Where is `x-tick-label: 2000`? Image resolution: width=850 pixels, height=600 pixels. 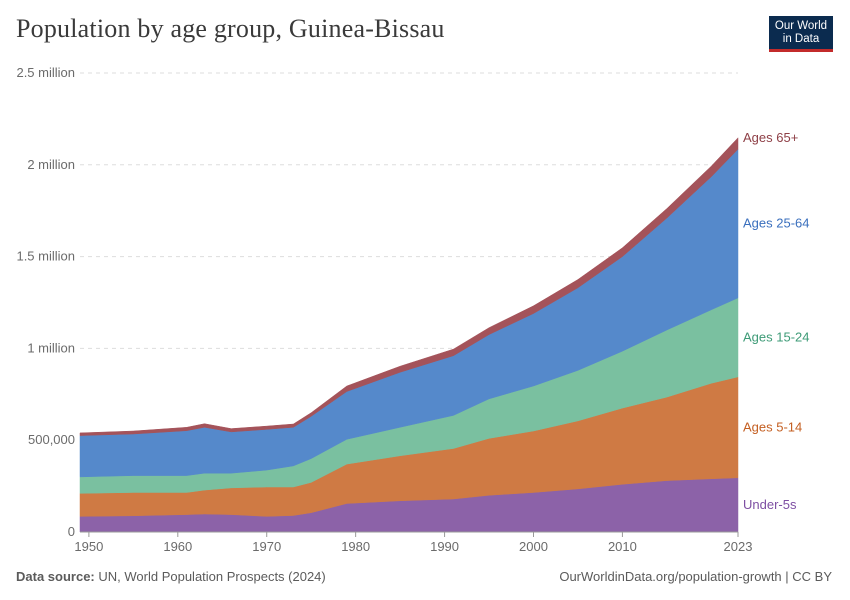 x-tick-label: 2000 is located at coordinates (533, 546).